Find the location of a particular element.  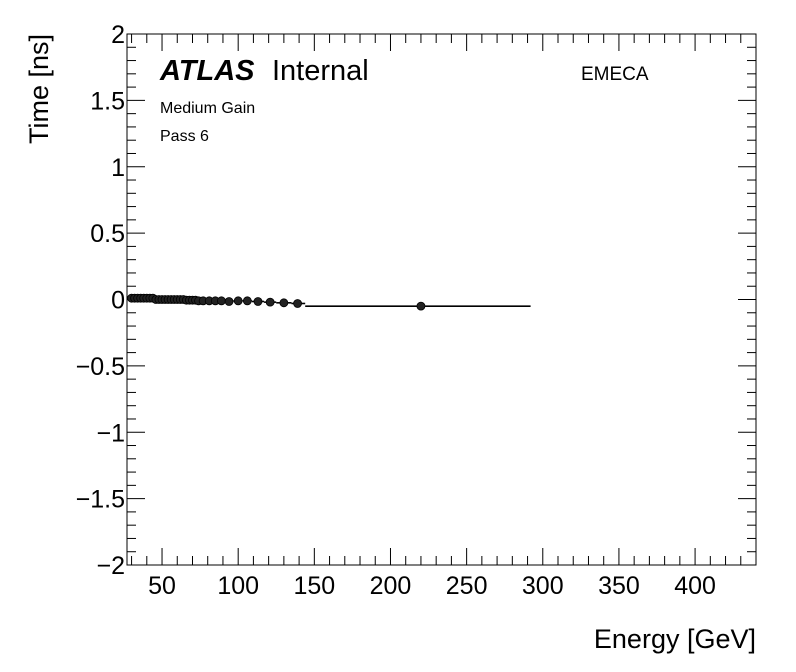

x-axis-title: Energy [GeV] is located at coordinates (675, 639).